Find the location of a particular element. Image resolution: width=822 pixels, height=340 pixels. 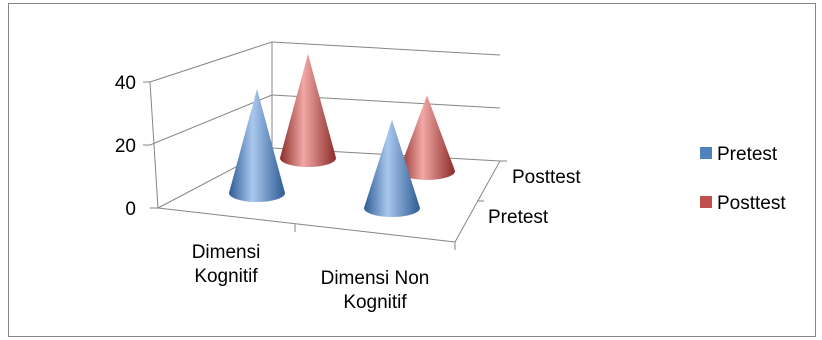

depth-label-posttest: Posttest is located at coordinates (546, 177).